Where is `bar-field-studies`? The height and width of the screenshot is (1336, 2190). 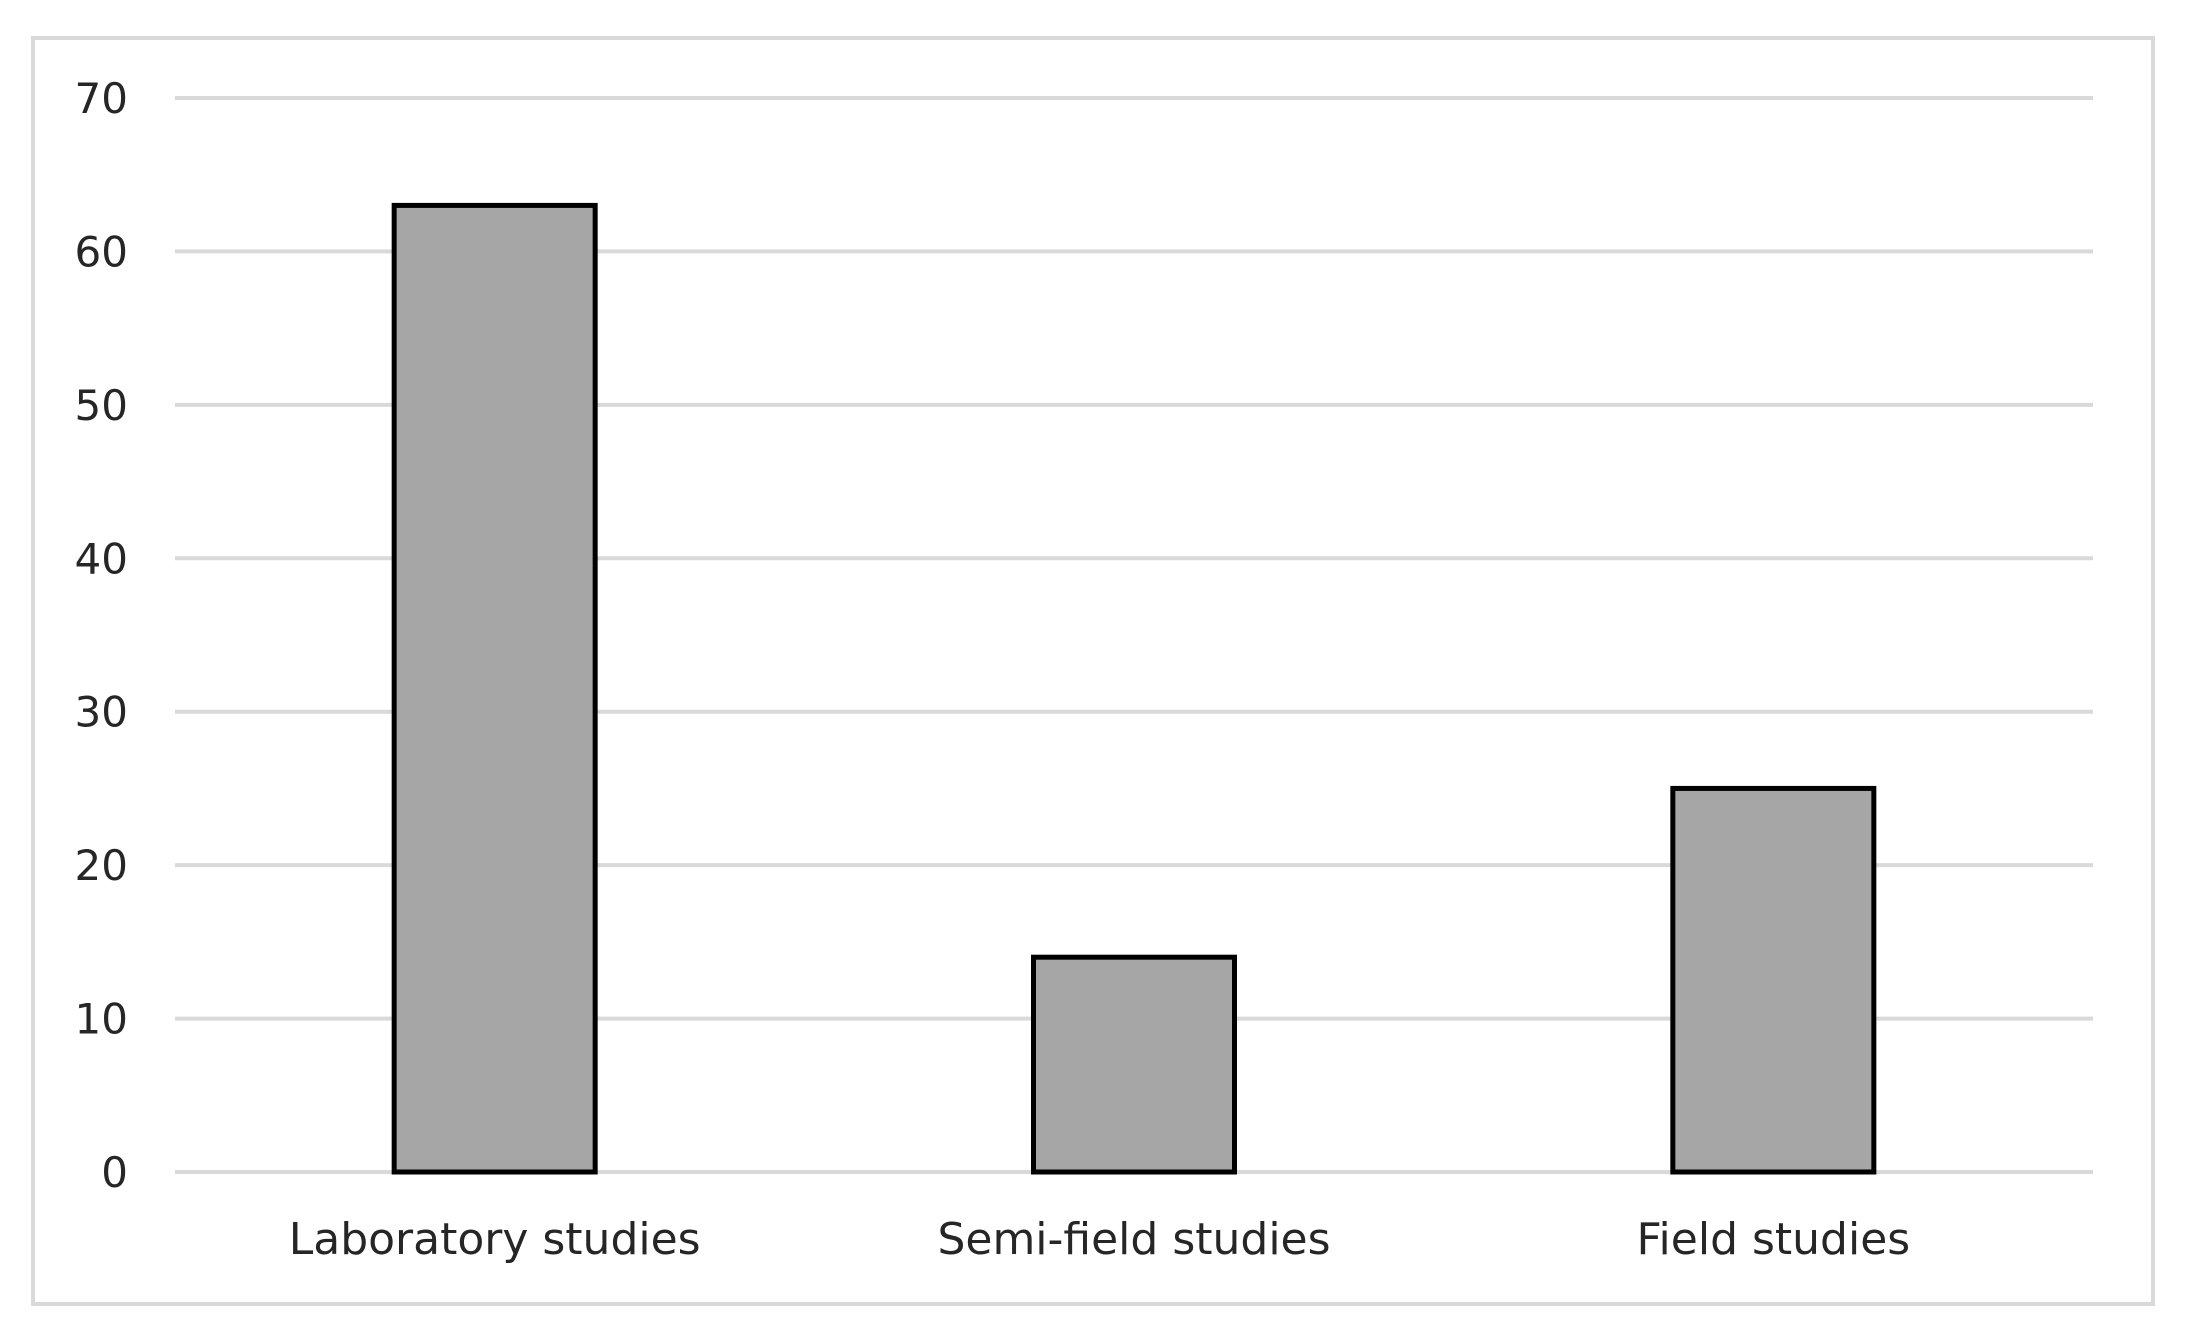
bar-field-studies is located at coordinates (1773, 980).